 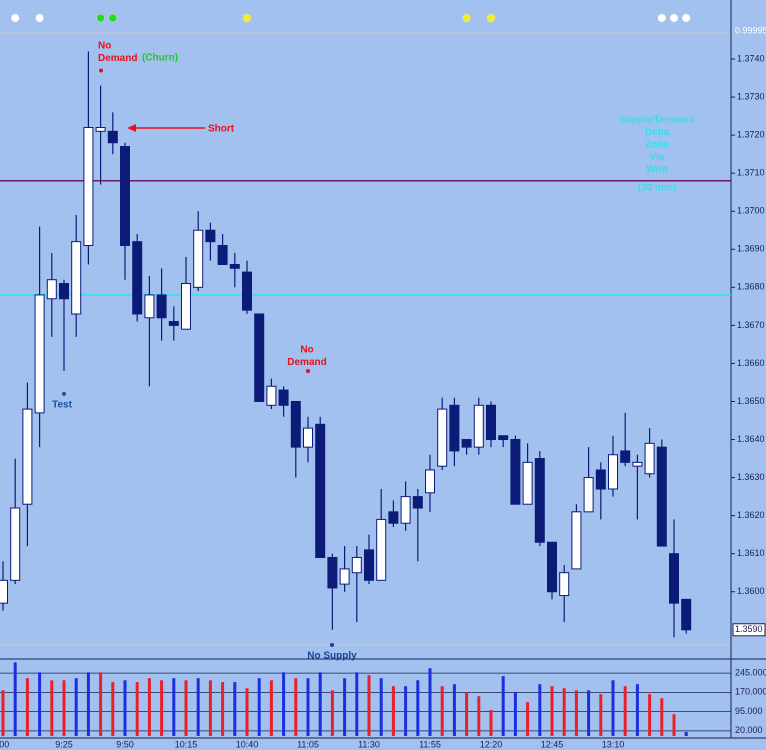 What do you see at coordinates (751, 96) in the screenshot?
I see `y-tick-label: 1.3730` at bounding box center [751, 96].